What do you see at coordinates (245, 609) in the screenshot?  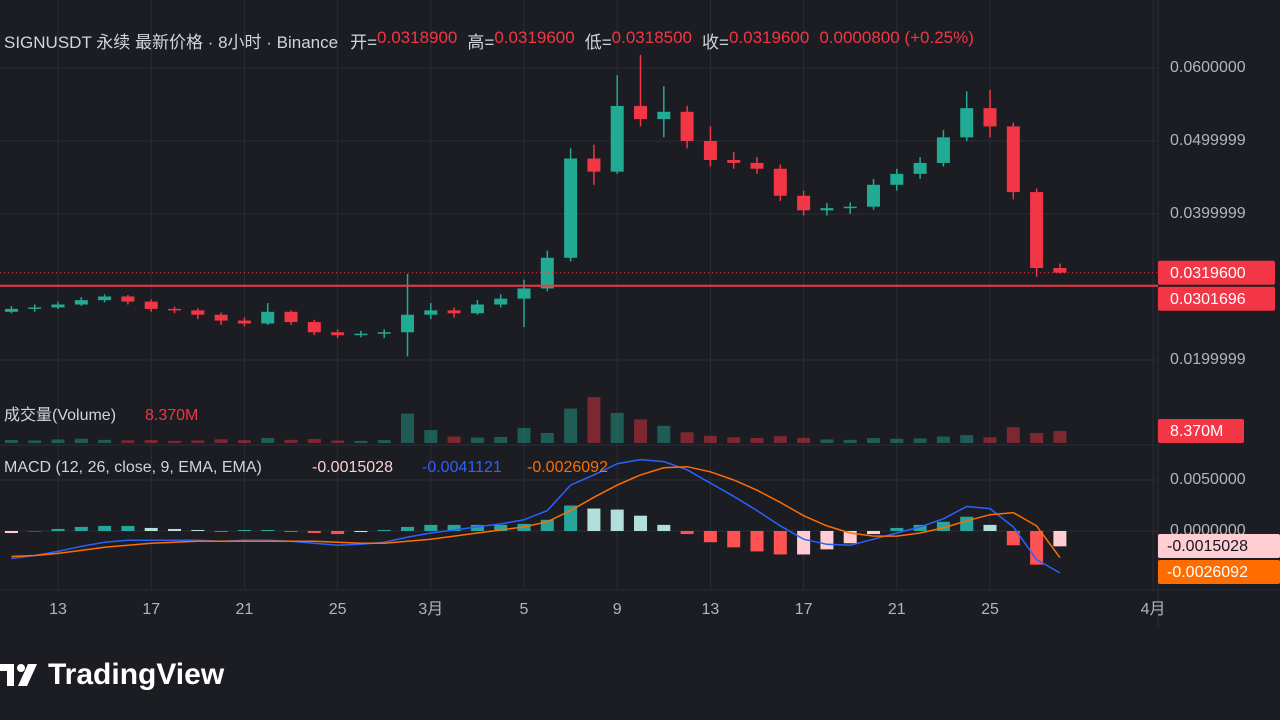 I see `x-tick-label: 21` at bounding box center [245, 609].